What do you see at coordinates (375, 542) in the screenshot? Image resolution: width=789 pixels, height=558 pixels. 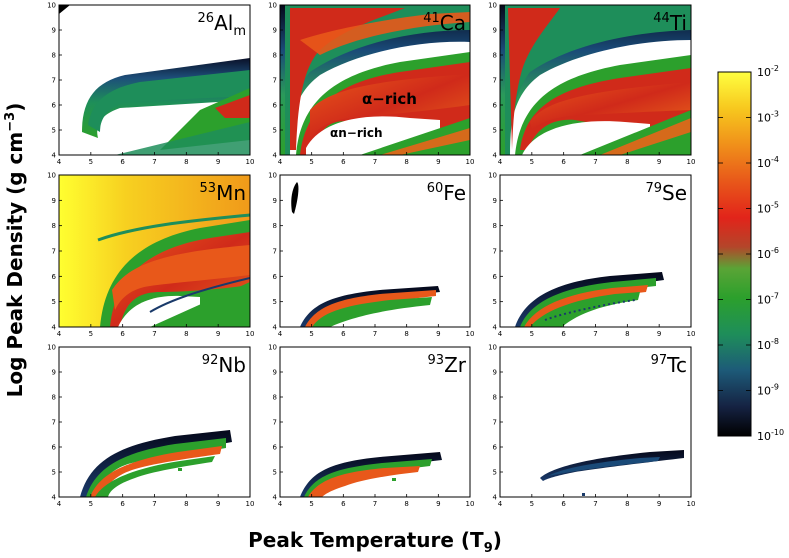 I see `x-axis-label: Peak Temperature (T9)` at bounding box center [375, 542].